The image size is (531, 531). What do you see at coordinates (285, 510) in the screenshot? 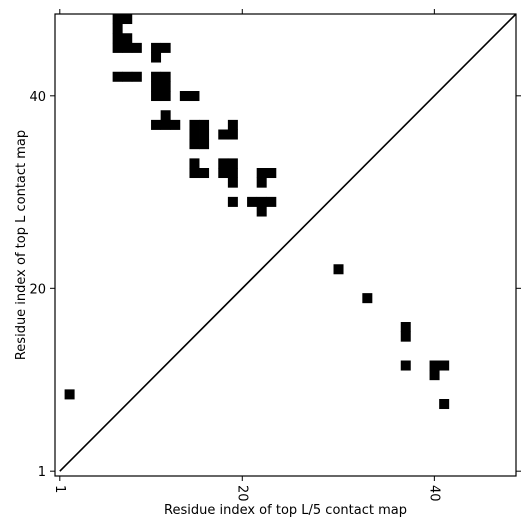
I see `x-axis-label: Residue index of top L/5 contact map` at bounding box center [285, 510].